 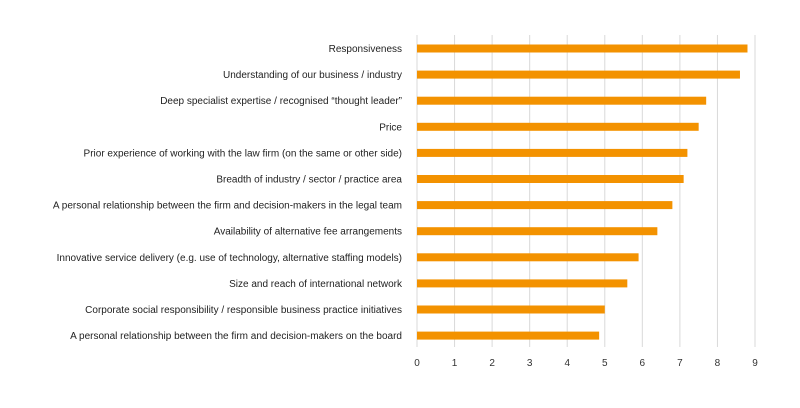 I want to click on x-tick-label: 6, so click(x=643, y=363).